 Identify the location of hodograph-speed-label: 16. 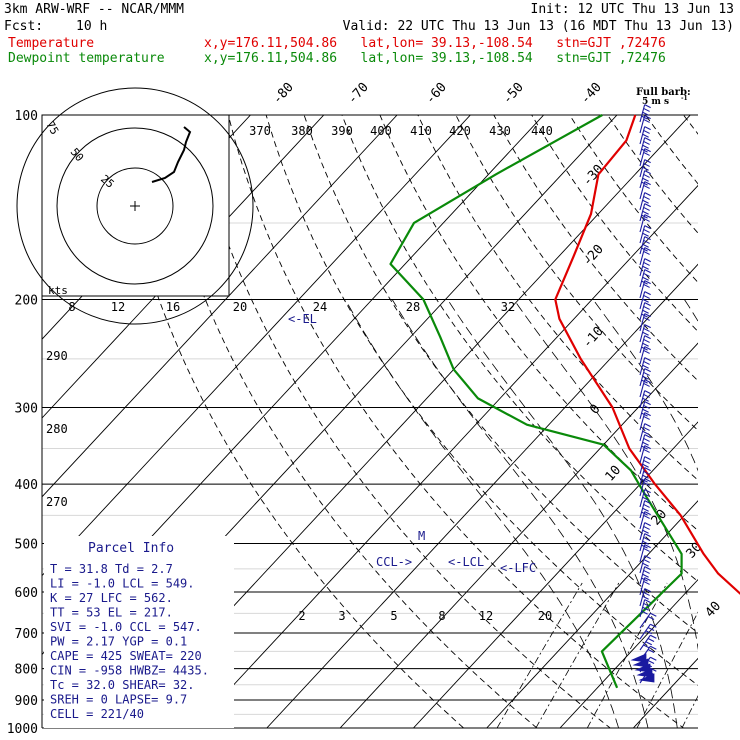
(173, 307).